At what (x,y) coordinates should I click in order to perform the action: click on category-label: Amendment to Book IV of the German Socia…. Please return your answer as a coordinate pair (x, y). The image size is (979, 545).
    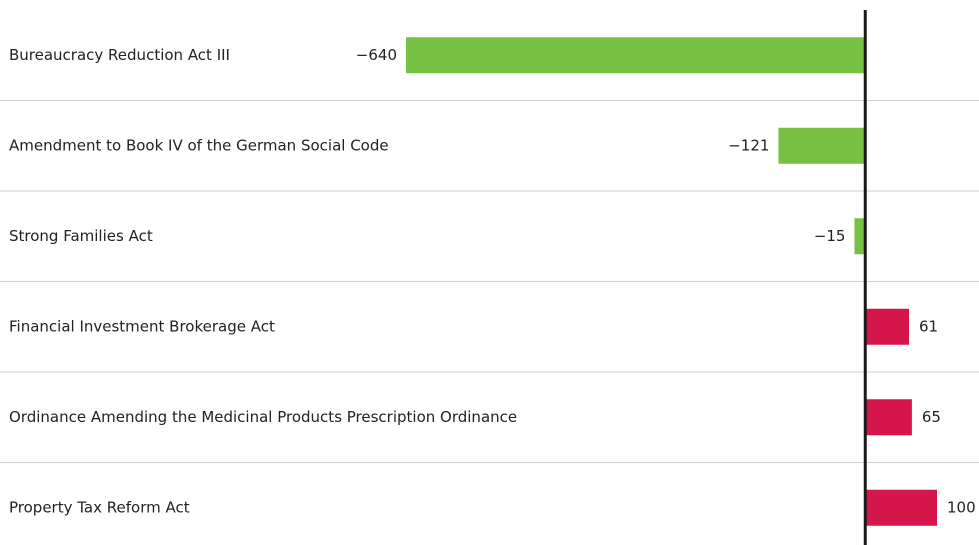
    Looking at the image, I should click on (199, 145).